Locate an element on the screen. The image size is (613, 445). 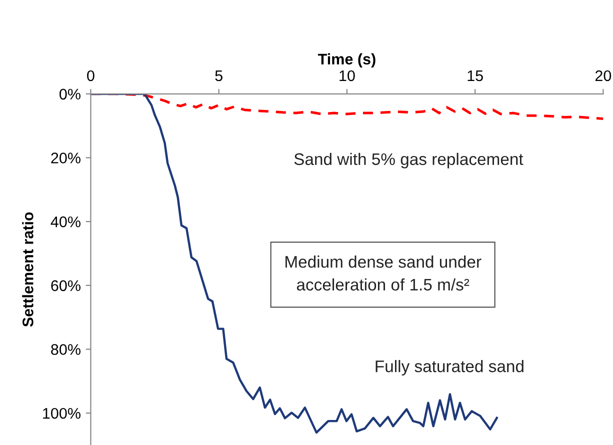
text: Sand with 5% gas replacement is located at coordinates (409, 160).